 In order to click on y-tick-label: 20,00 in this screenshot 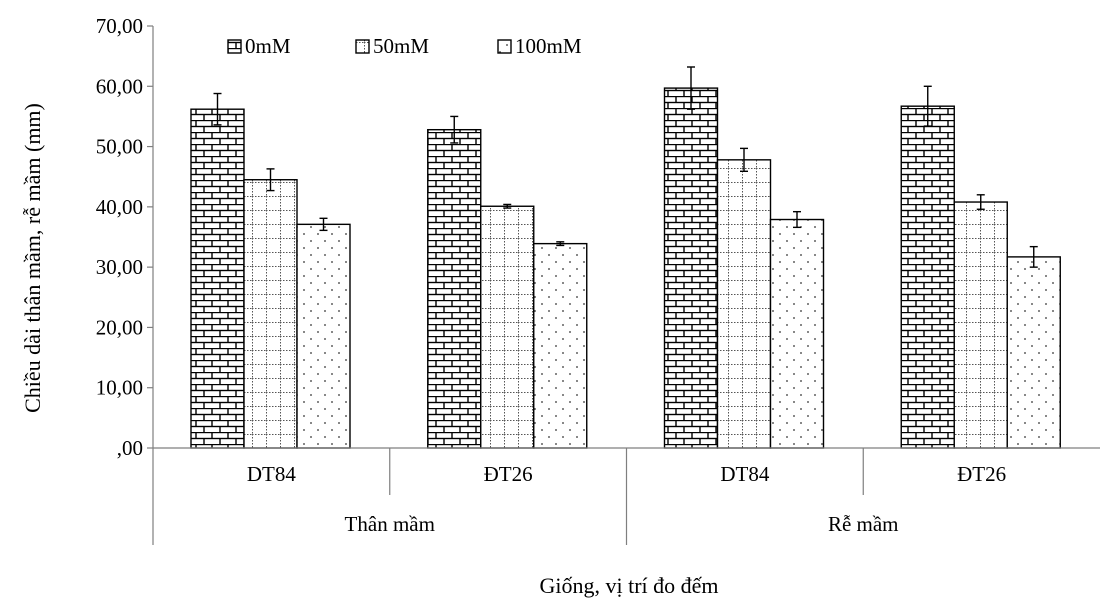, I will do `click(119, 327)`.